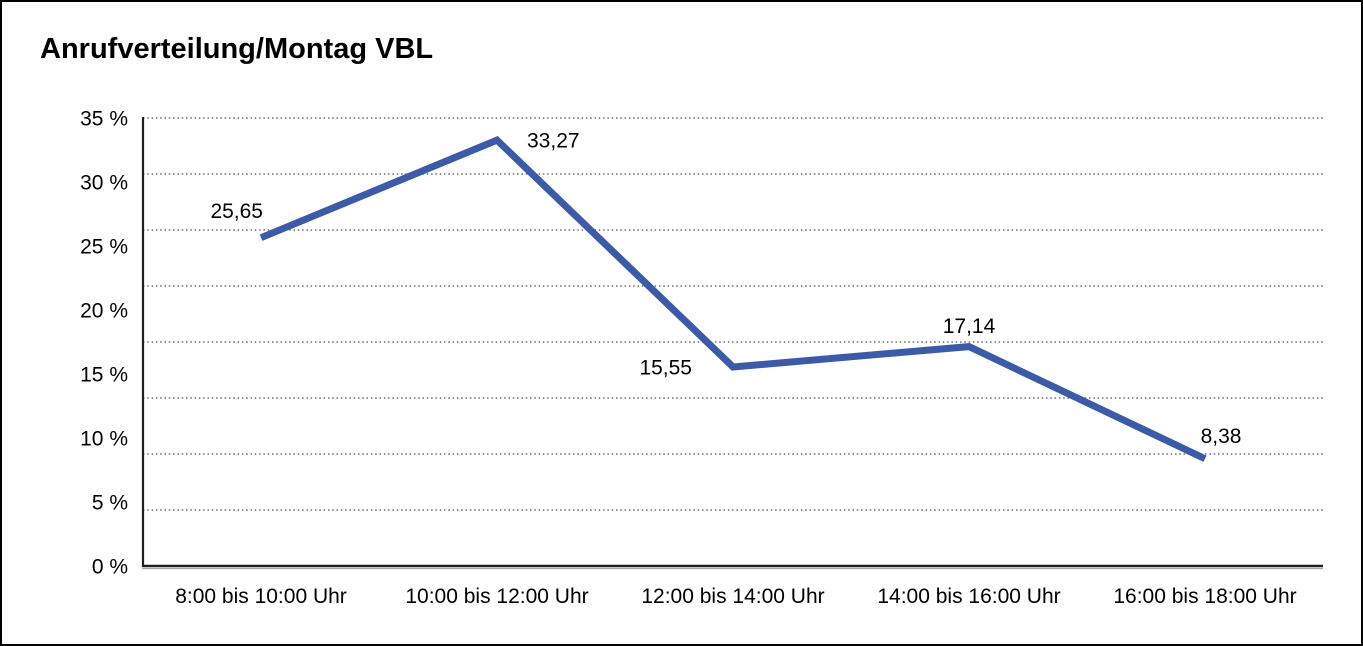 The width and height of the screenshot is (1363, 646). What do you see at coordinates (969, 326) in the screenshot?
I see `data-point-label: 17,14` at bounding box center [969, 326].